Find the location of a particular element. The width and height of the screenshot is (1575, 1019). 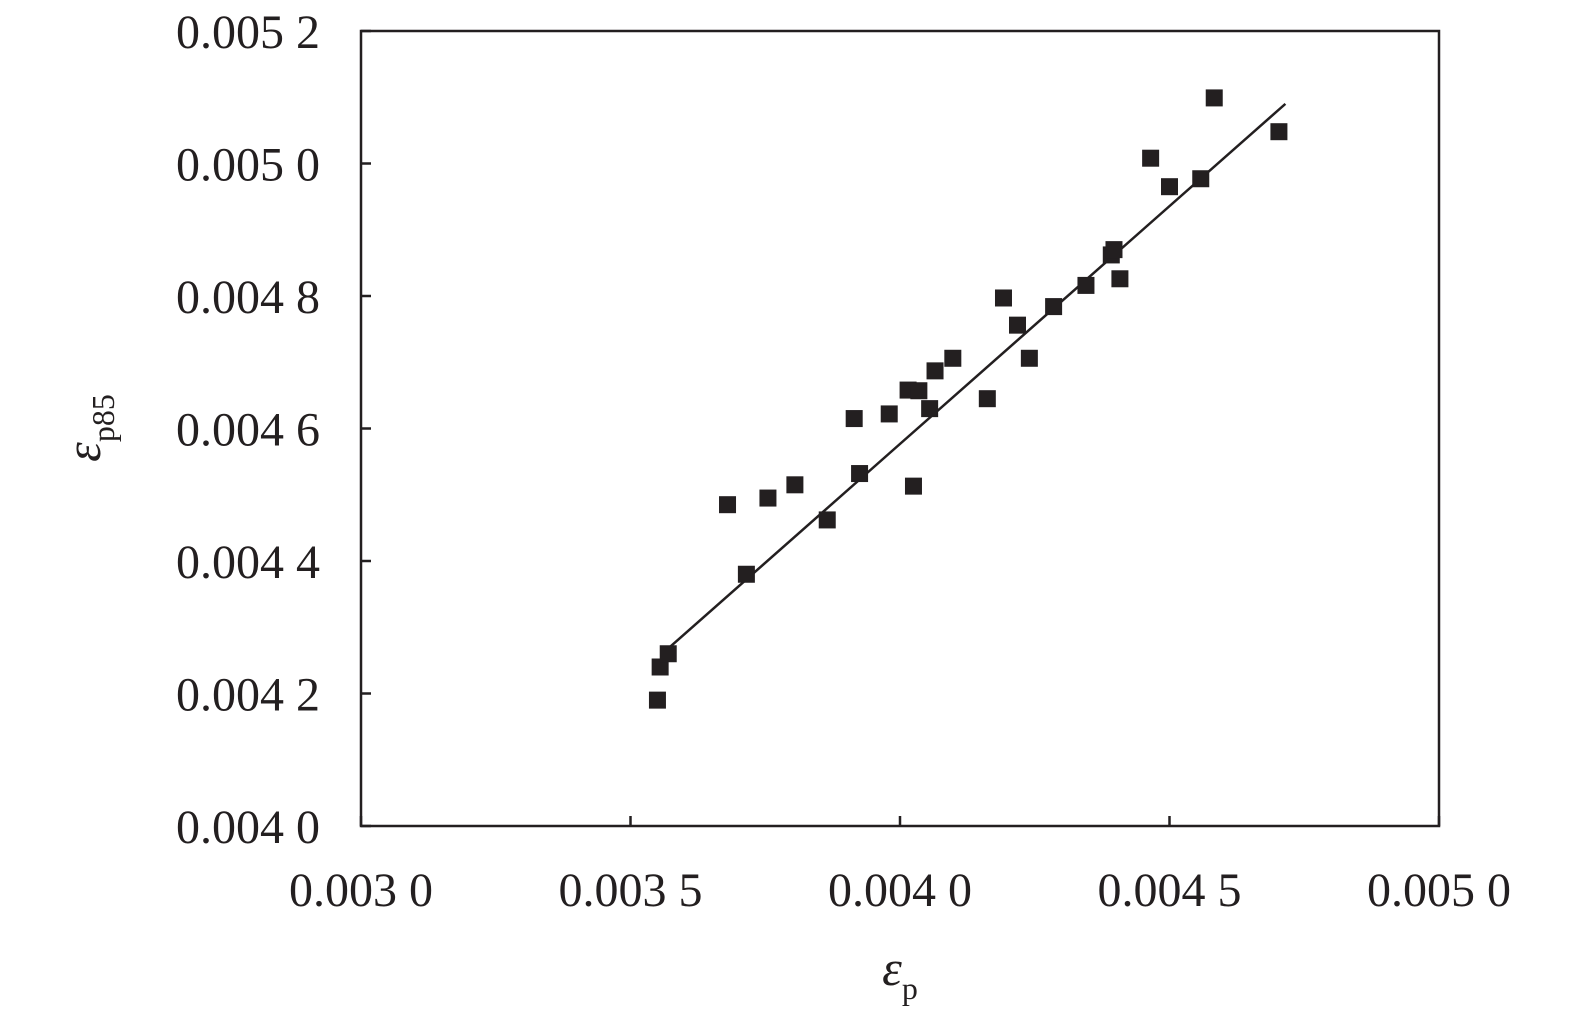

y-axis-label-main: ε is located at coordinates (83, 452).